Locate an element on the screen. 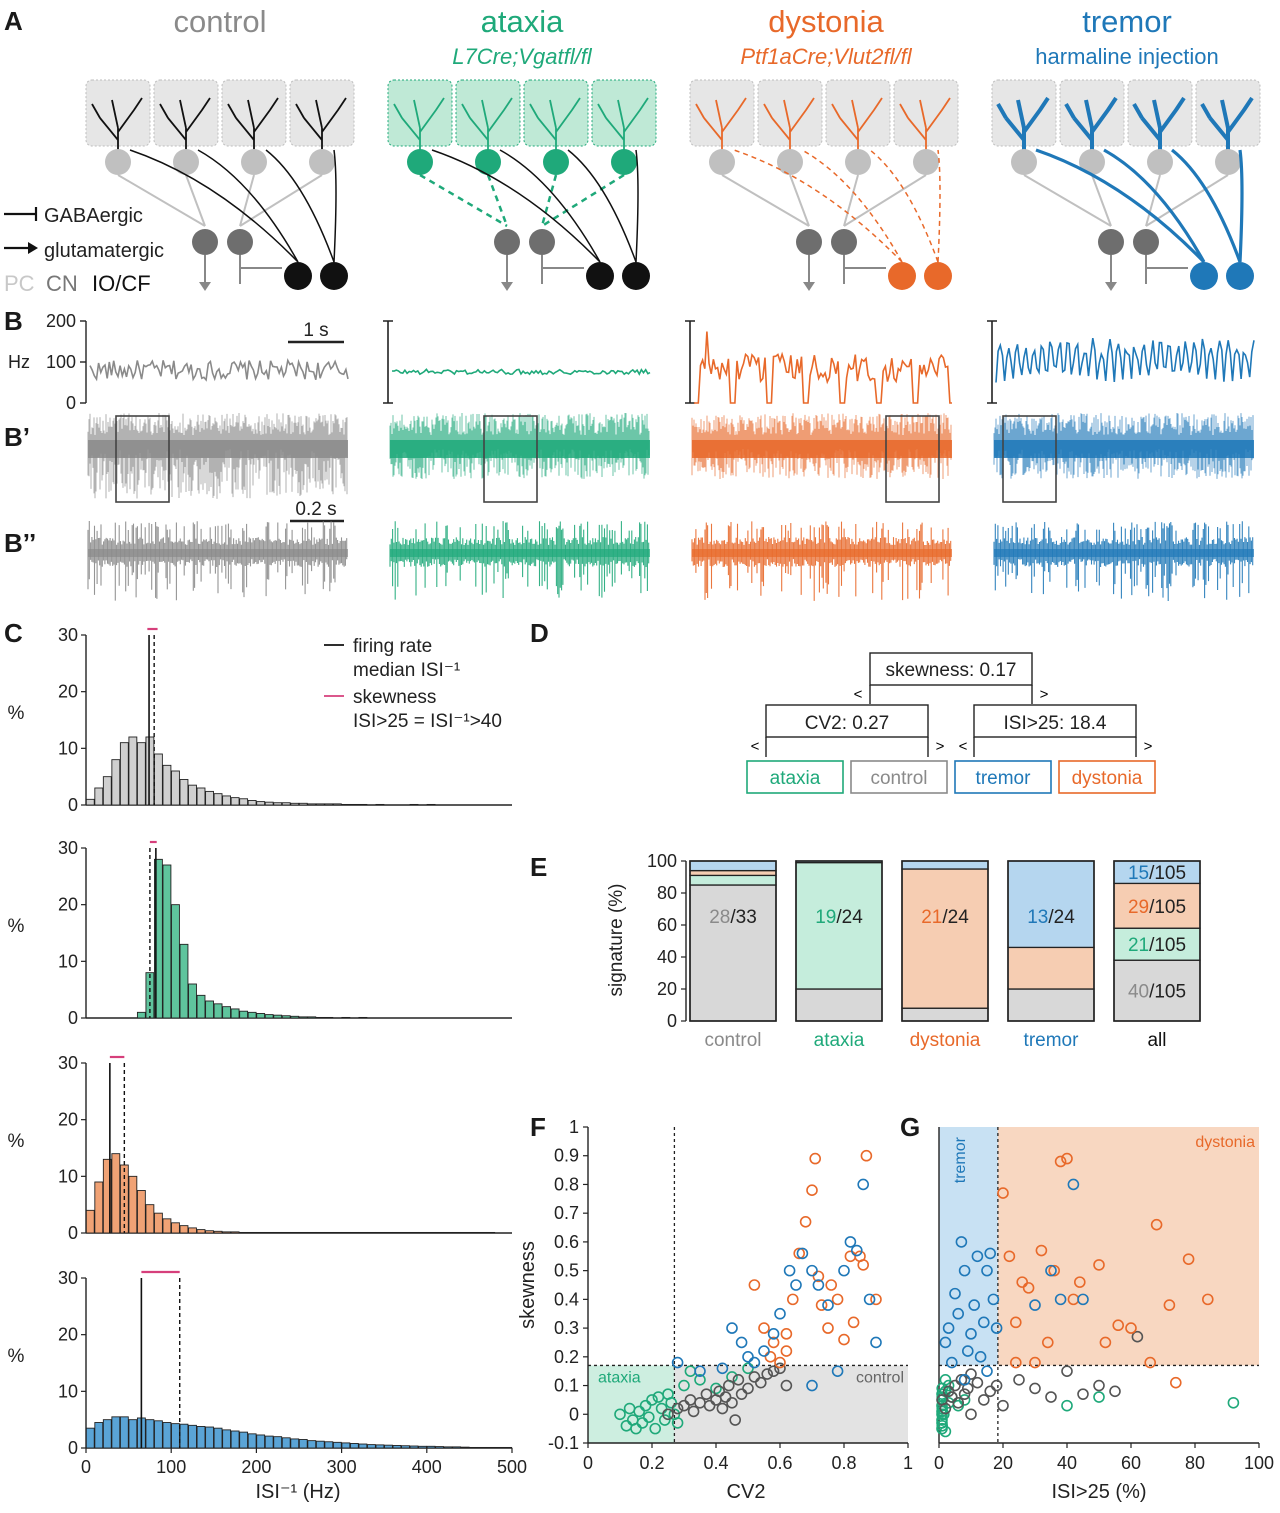 This screenshot has height=1513, width=1280. stack-control-ataxia is located at coordinates (839, 1005).